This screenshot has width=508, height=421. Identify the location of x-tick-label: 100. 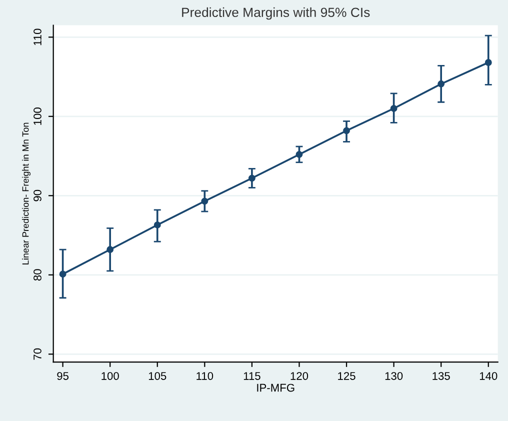
(110, 376).